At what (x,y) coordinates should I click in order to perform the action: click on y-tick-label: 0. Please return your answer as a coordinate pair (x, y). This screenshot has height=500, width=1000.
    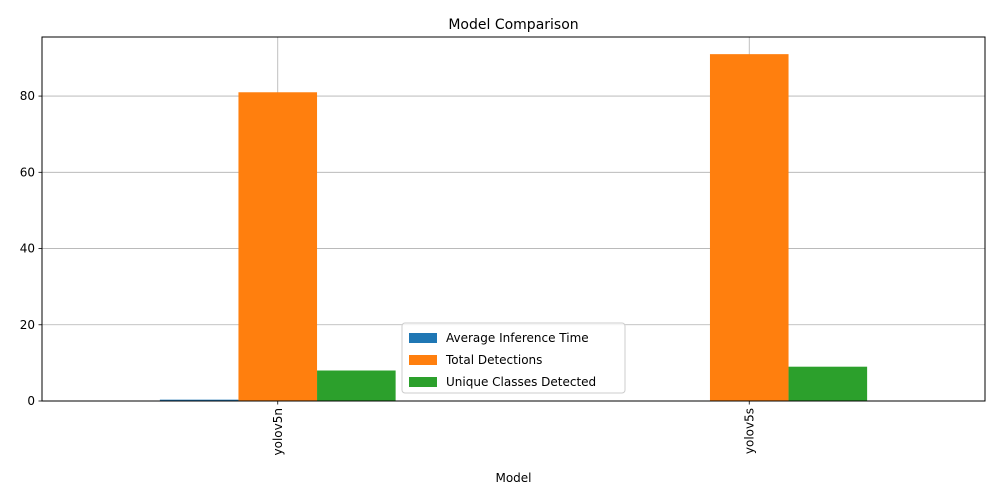
    Looking at the image, I should click on (31, 401).